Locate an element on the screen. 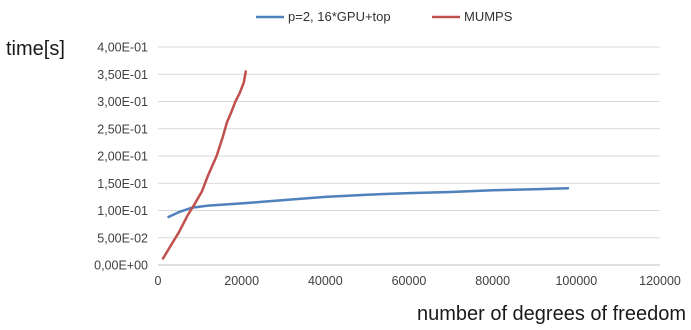 This screenshot has width=691, height=330. x-tick-labels: 0 20000 40000 60000 80000 100000 120000 is located at coordinates (418, 281).